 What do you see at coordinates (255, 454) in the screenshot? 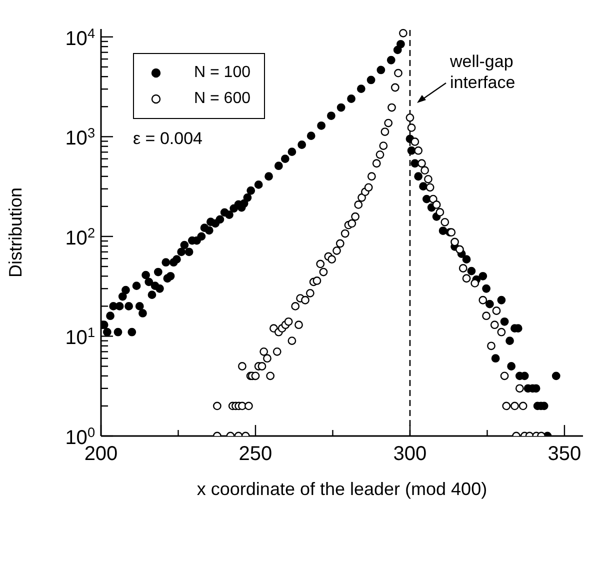
I see `x-tick-label: 250` at bounding box center [255, 454].